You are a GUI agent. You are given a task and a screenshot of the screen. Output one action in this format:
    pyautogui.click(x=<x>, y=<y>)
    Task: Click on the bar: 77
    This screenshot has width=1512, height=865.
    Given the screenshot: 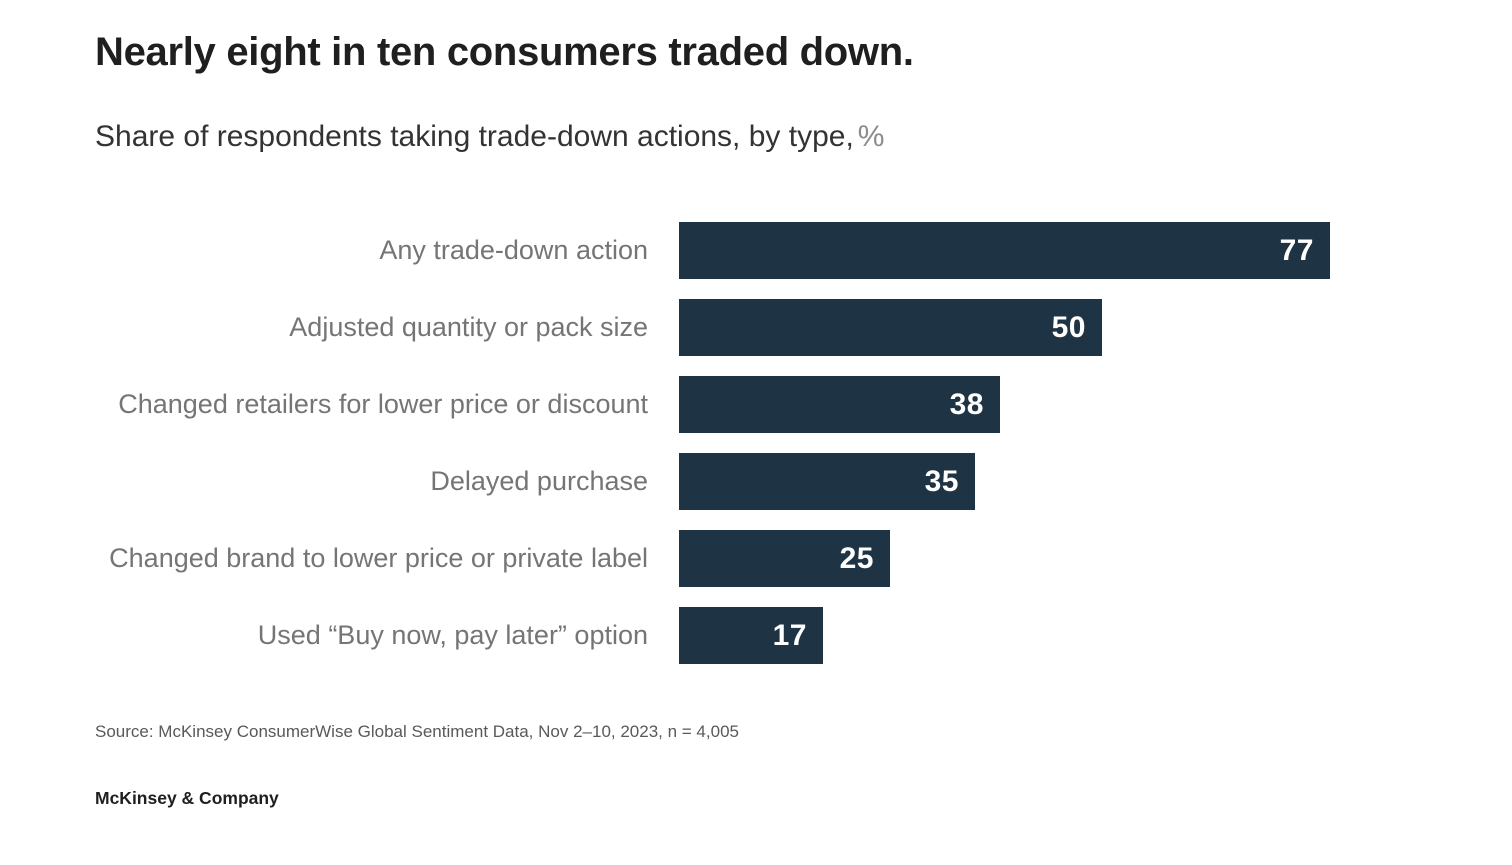 What is the action you would take?
    pyautogui.click(x=1004, y=250)
    